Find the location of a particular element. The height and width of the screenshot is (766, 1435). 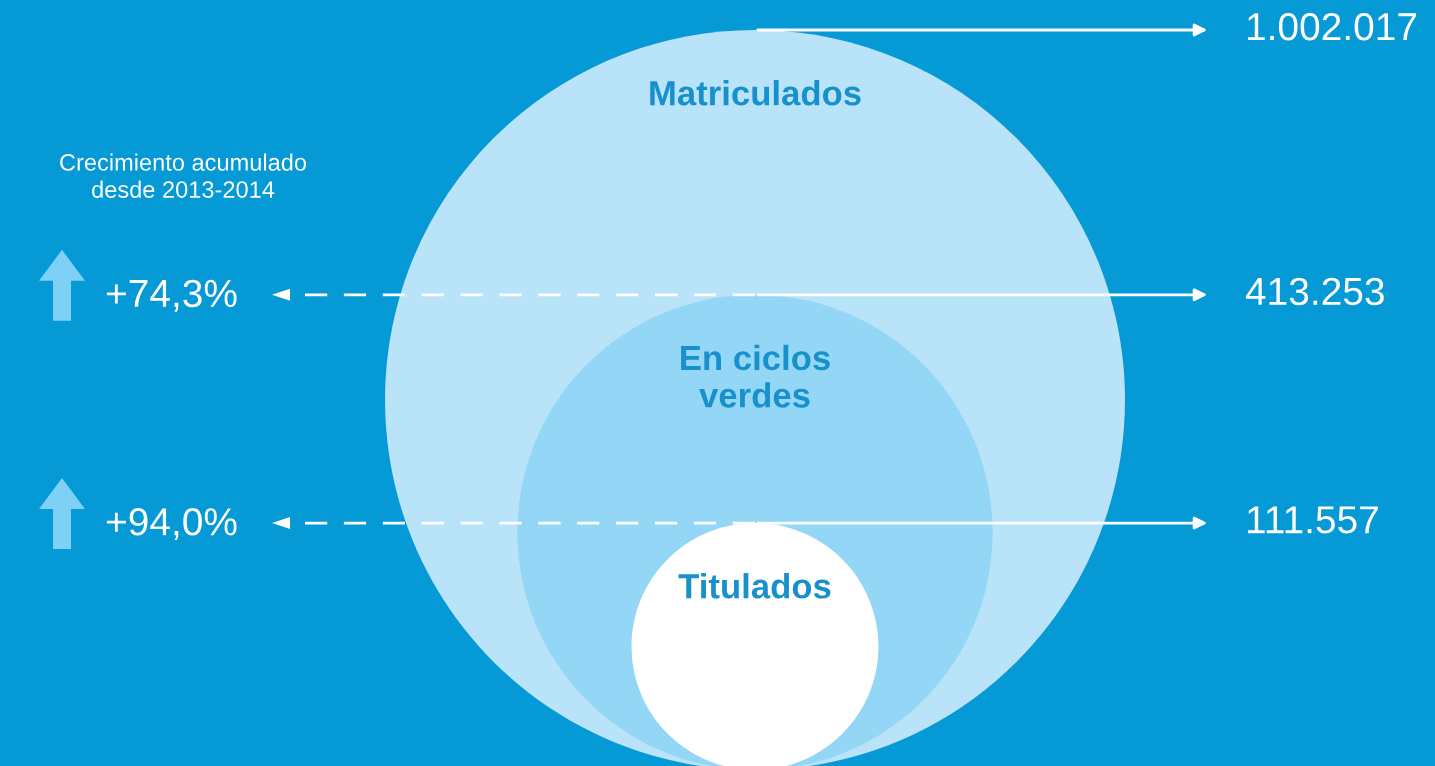

text: +94,0% is located at coordinates (171, 524).